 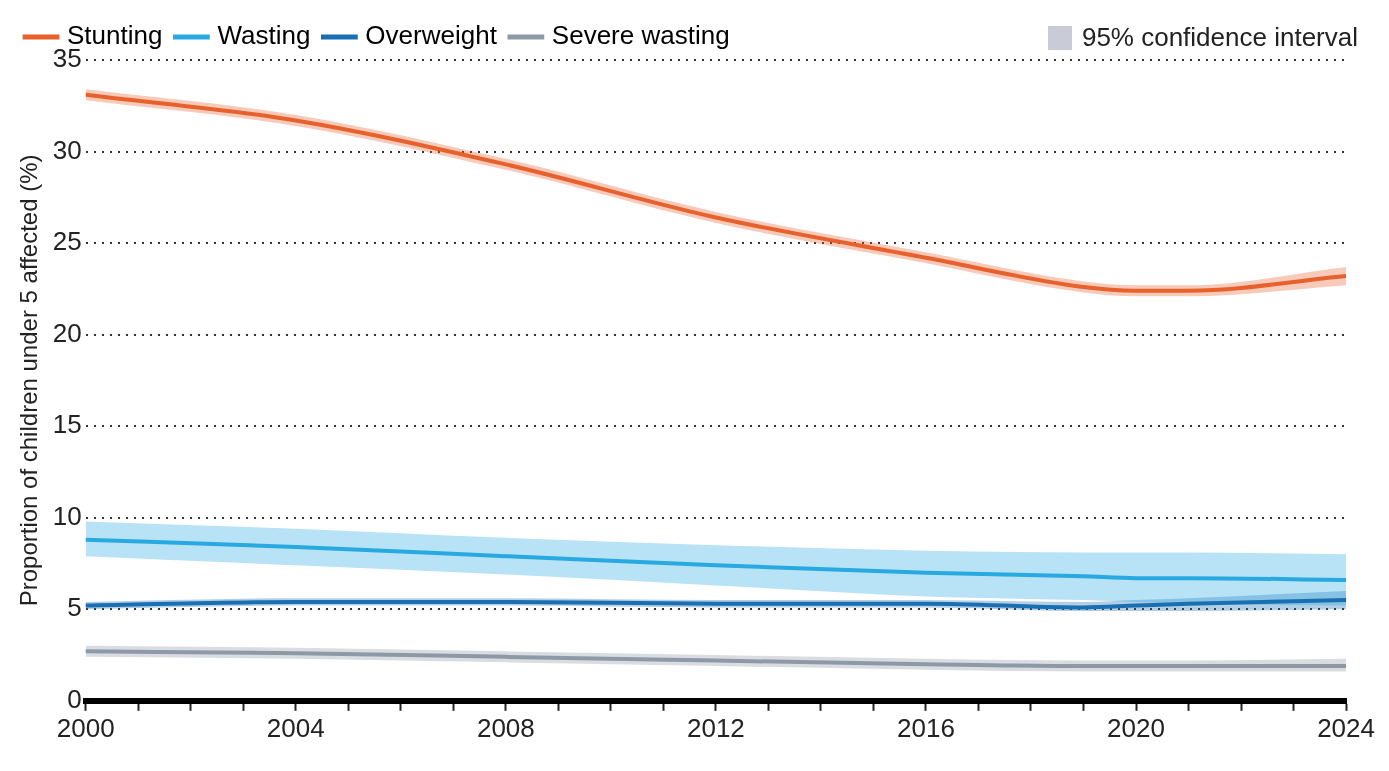 I want to click on text: 95% confidence interval, so click(x=1219, y=37).